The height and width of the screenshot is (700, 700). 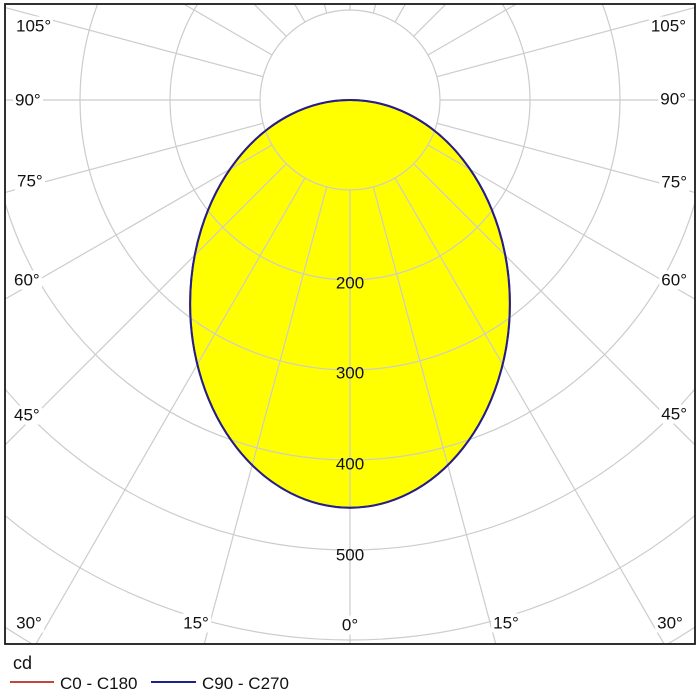 What do you see at coordinates (350, 373) in the screenshot?
I see `ring-value-label: 300` at bounding box center [350, 373].